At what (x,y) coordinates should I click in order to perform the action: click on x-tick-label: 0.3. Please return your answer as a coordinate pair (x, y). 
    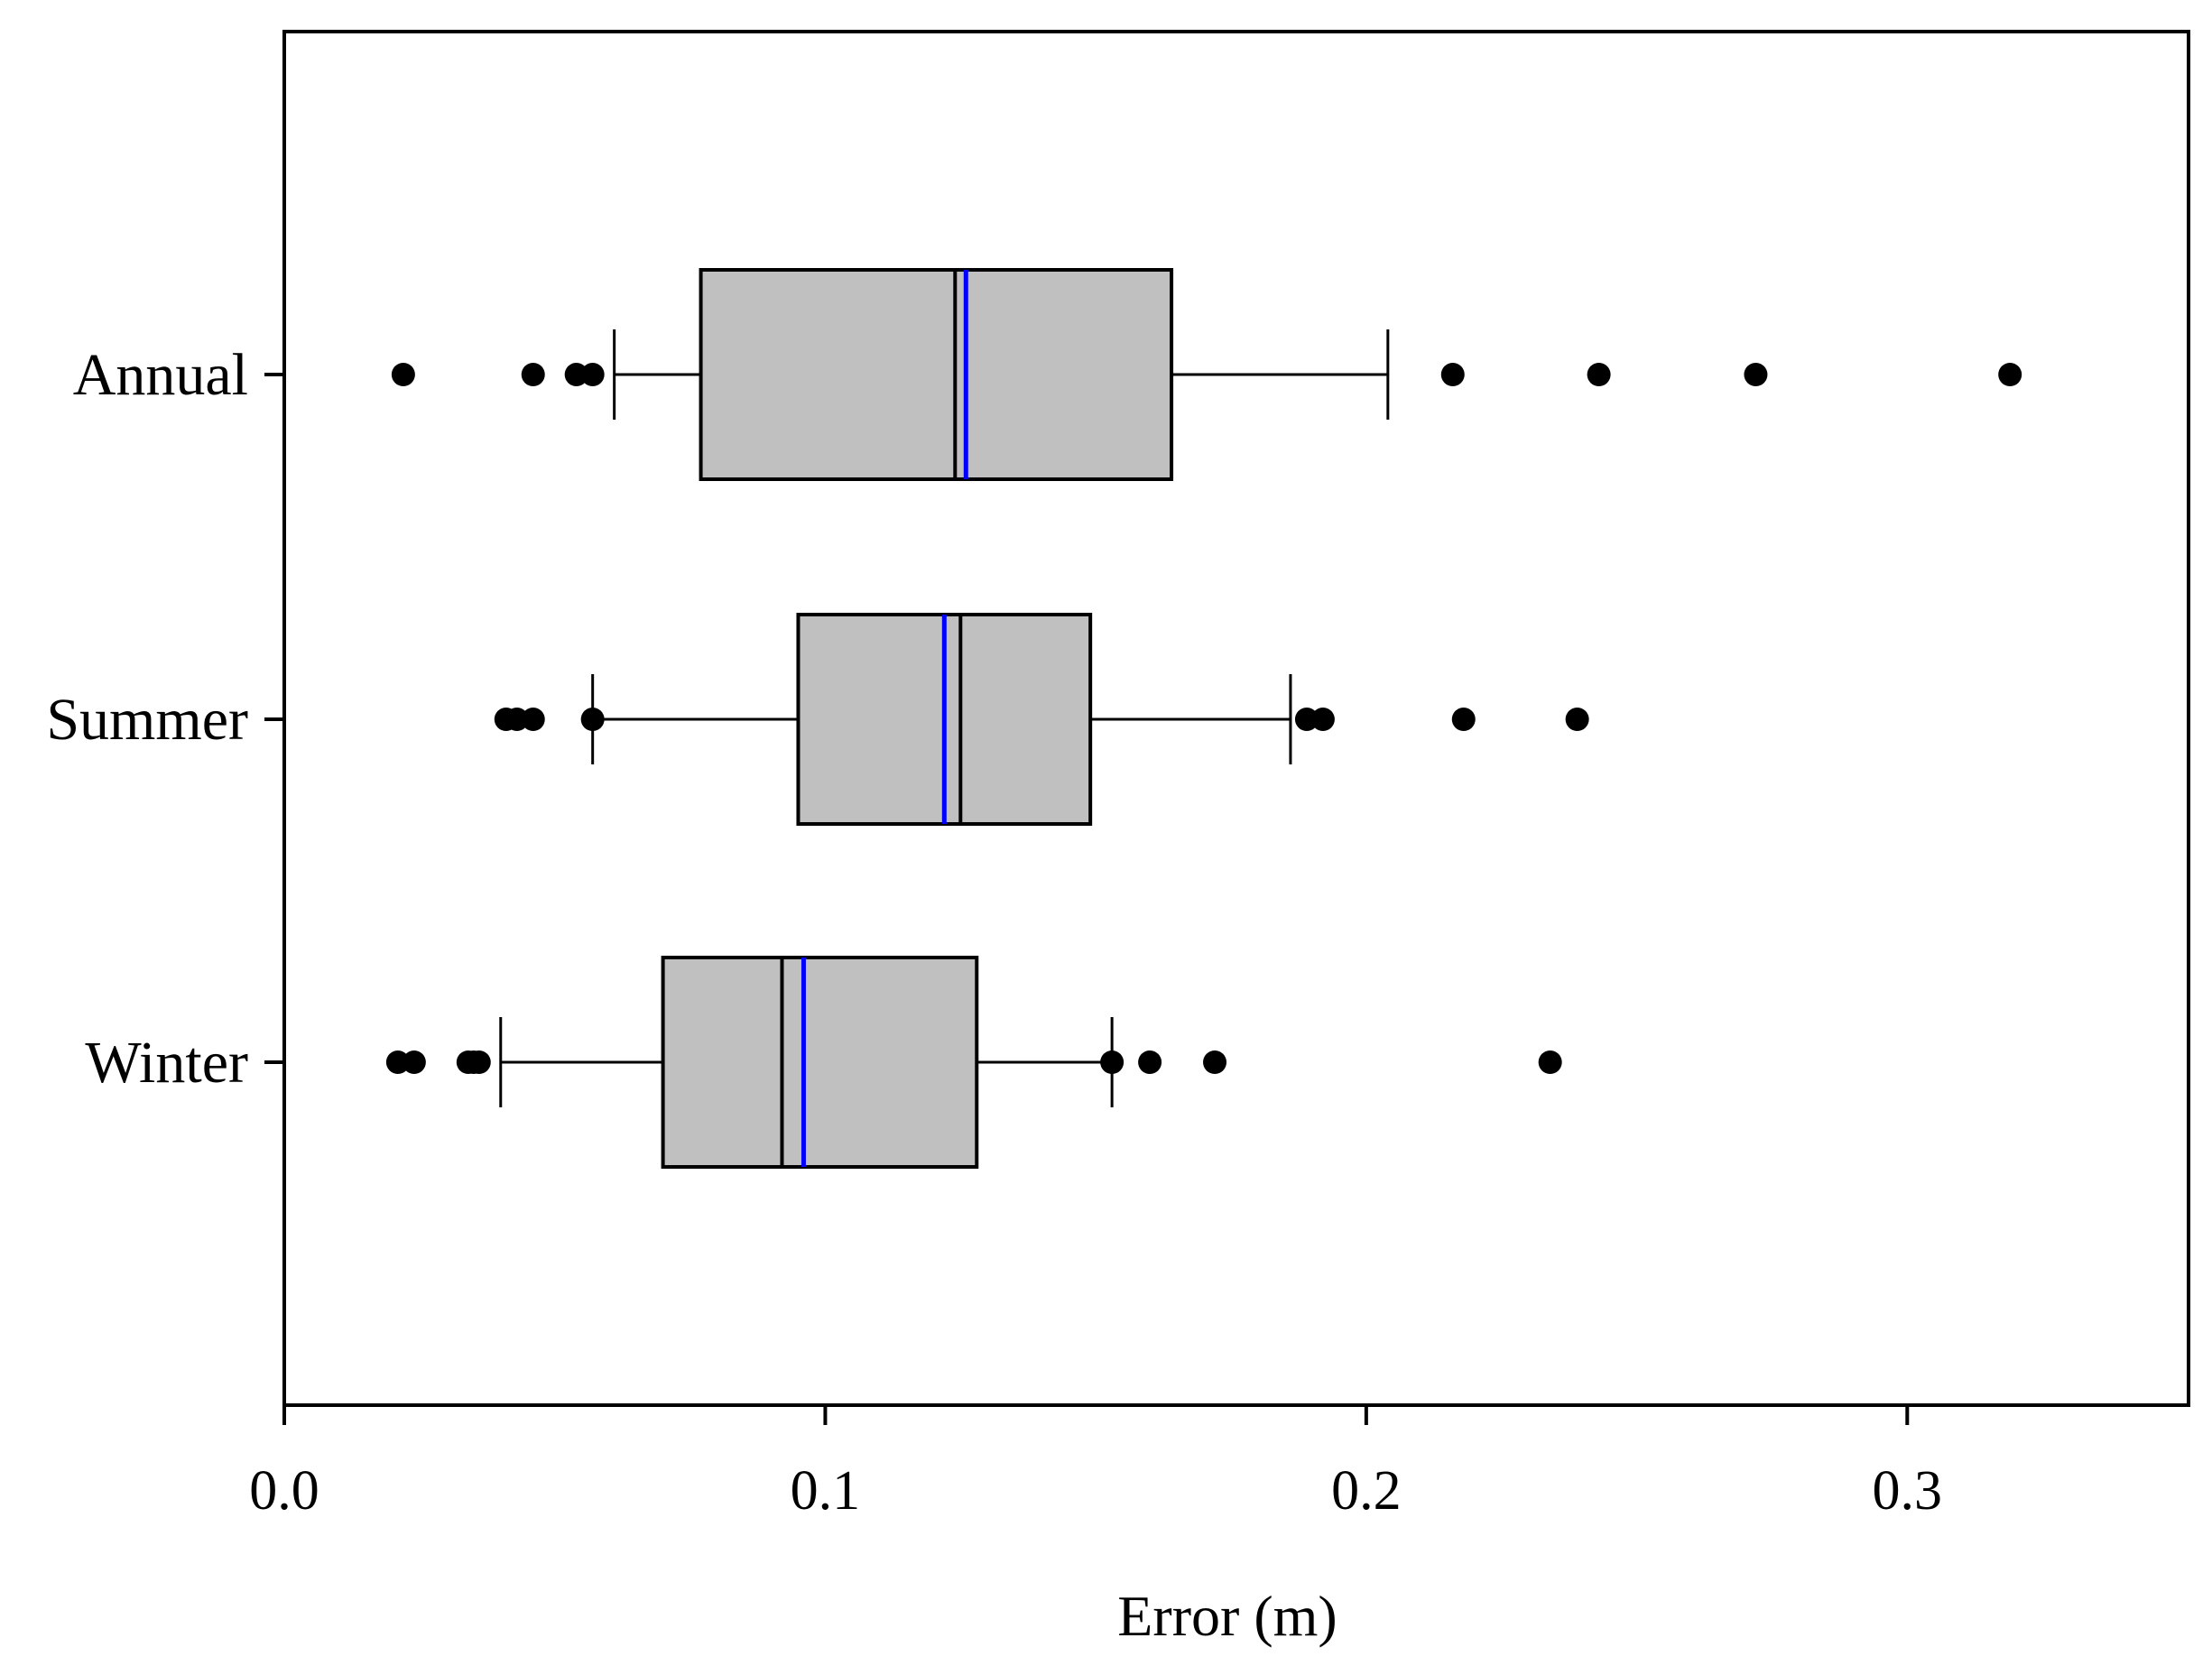
    Looking at the image, I should click on (1908, 1491).